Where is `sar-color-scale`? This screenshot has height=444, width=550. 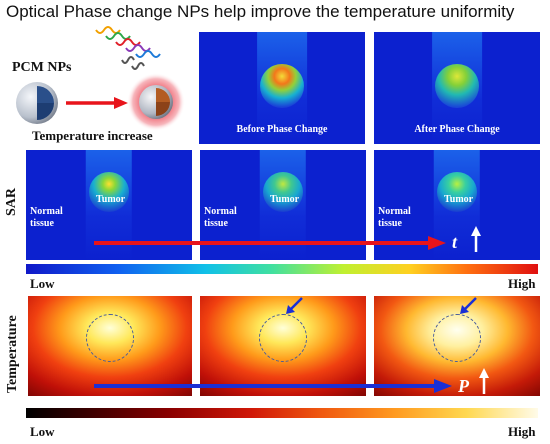 sar-color-scale is located at coordinates (282, 269).